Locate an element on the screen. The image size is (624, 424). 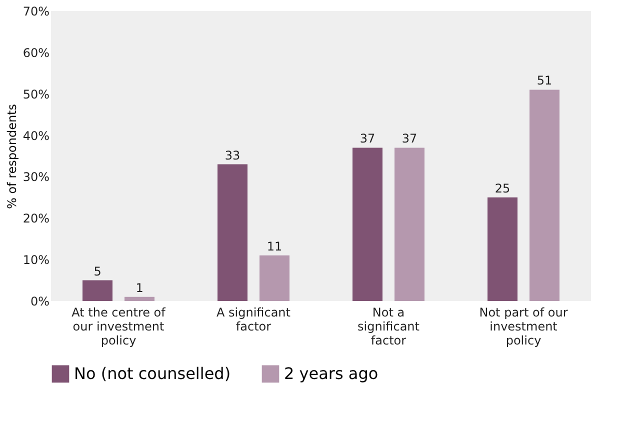
data-label: 51 is located at coordinates (544, 81).